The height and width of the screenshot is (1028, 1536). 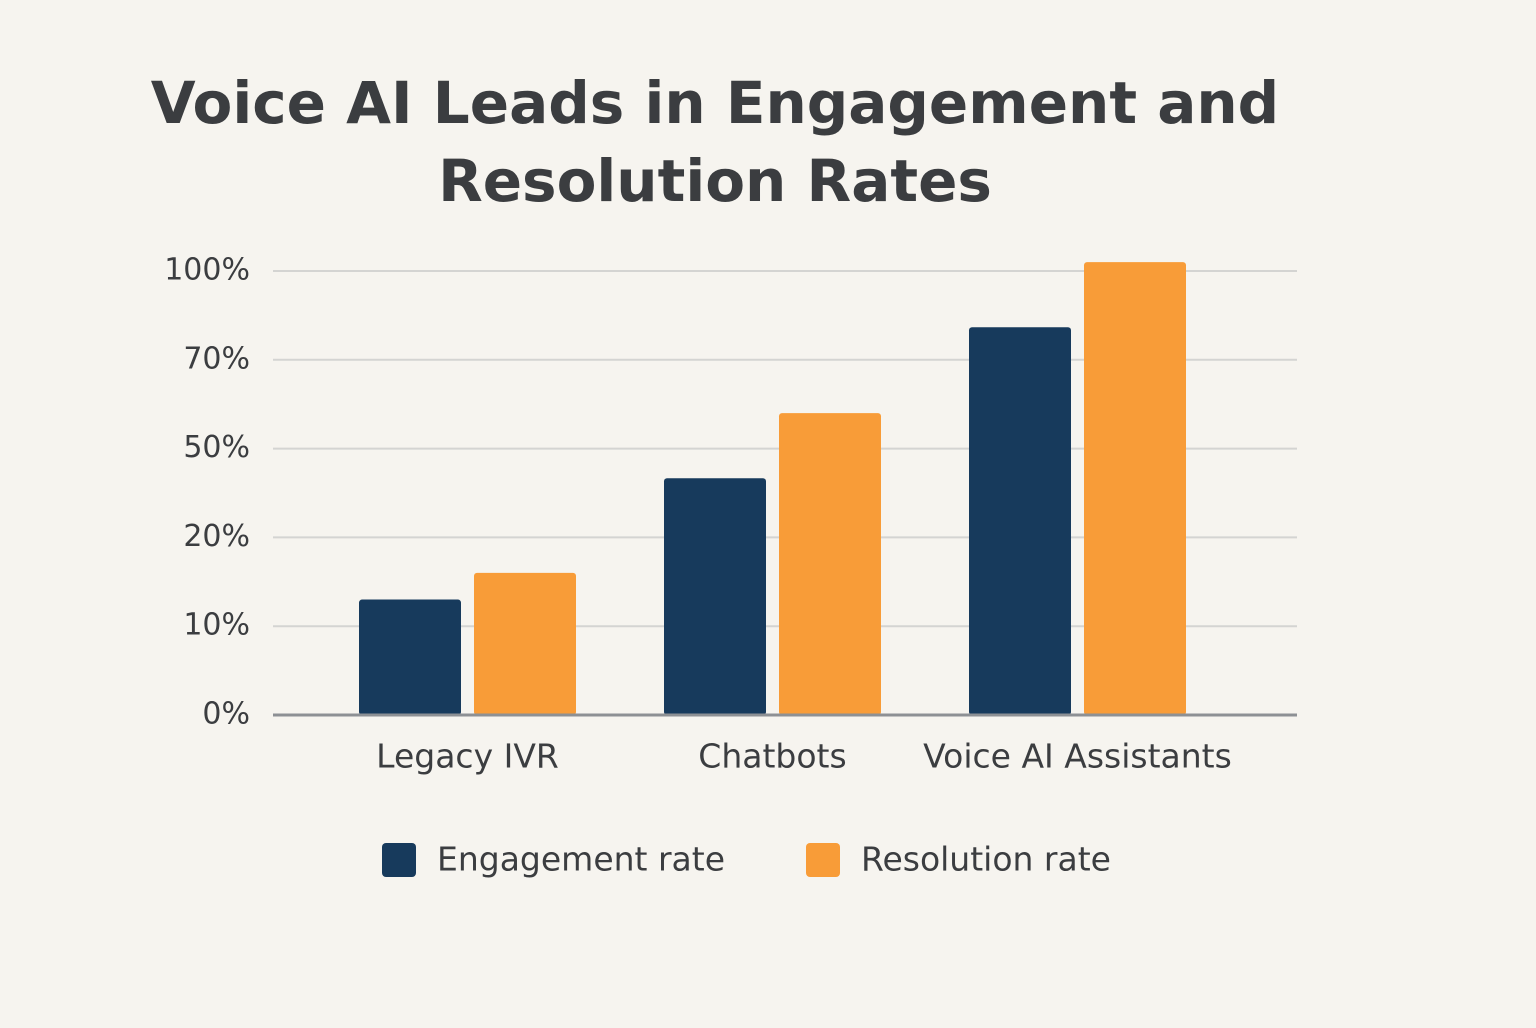 What do you see at coordinates (581, 859) in the screenshot?
I see `legend-label: Engagement rate` at bounding box center [581, 859].